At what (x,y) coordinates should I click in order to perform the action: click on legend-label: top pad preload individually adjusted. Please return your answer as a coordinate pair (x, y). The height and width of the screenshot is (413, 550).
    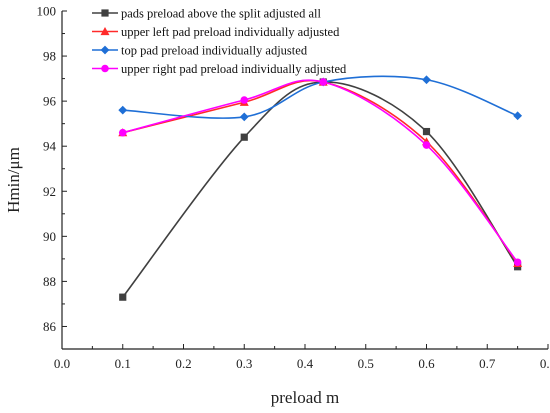
    Looking at the image, I should click on (214, 51).